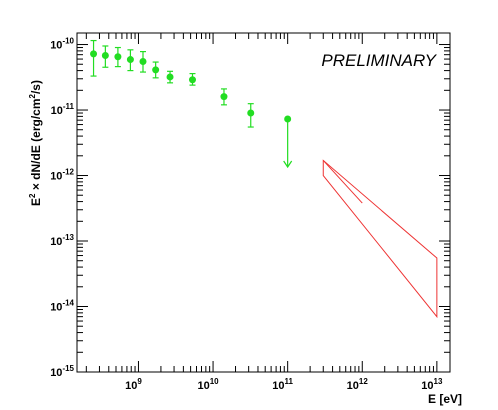  Describe the element at coordinates (62, 240) in the screenshot. I see `y-tick-label: 10-13` at that location.